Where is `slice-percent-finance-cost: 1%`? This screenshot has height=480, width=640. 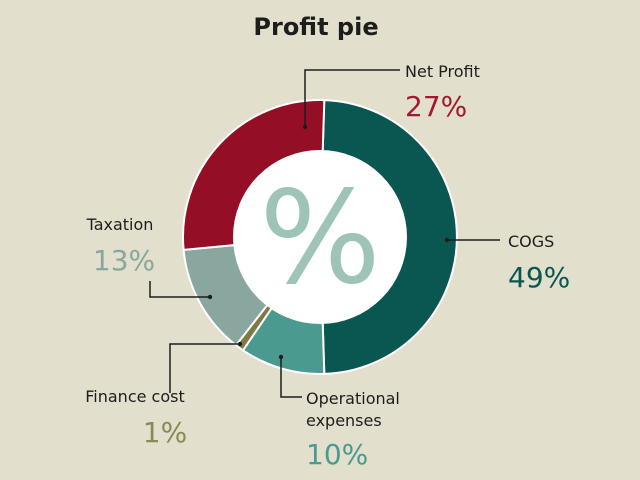 slice-percent-finance-cost: 1% is located at coordinates (165, 432).